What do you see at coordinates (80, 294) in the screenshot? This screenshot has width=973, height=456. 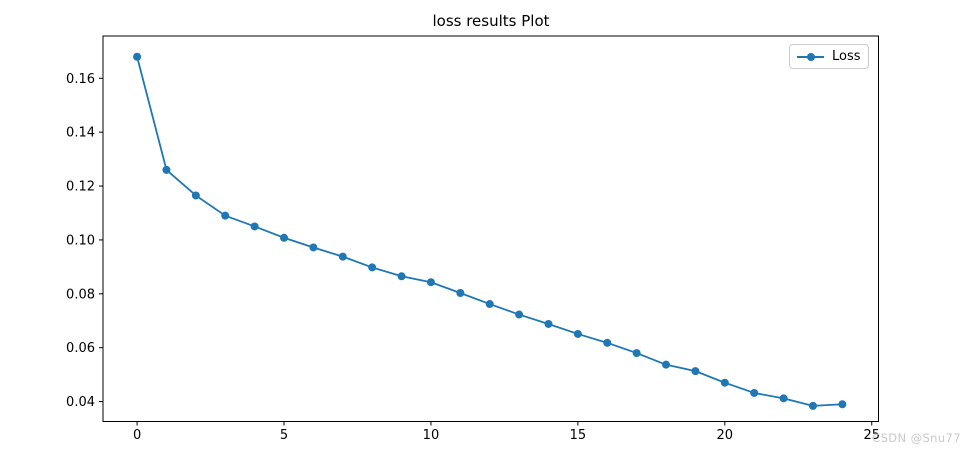 I see `y-tick-label: 0.08` at bounding box center [80, 294].